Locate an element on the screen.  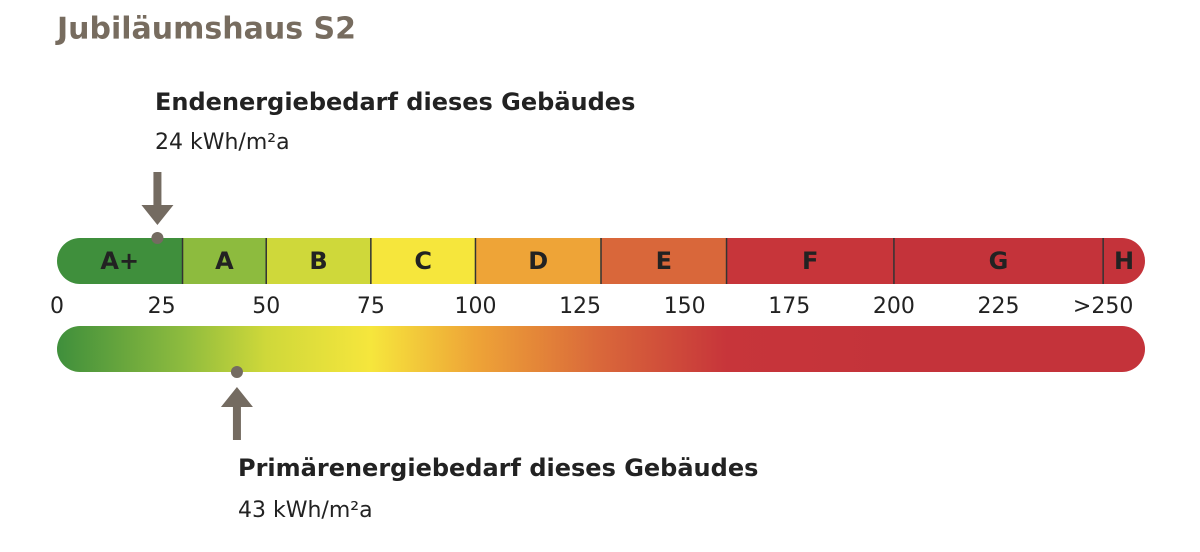
class-label: A+ is located at coordinates (119, 261).